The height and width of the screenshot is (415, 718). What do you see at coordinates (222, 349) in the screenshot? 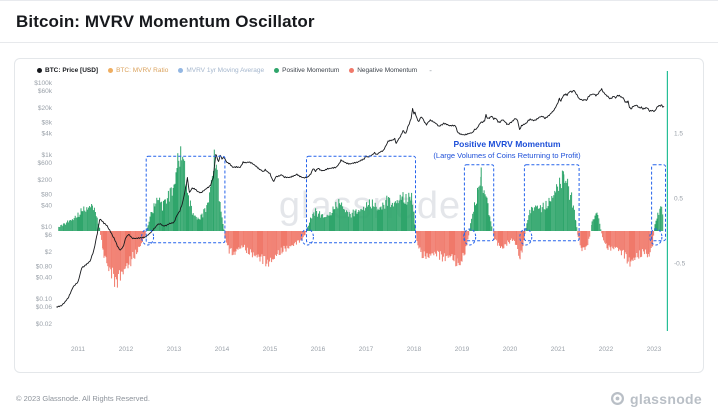
I see `x-axis-tick: 2014` at bounding box center [222, 349].